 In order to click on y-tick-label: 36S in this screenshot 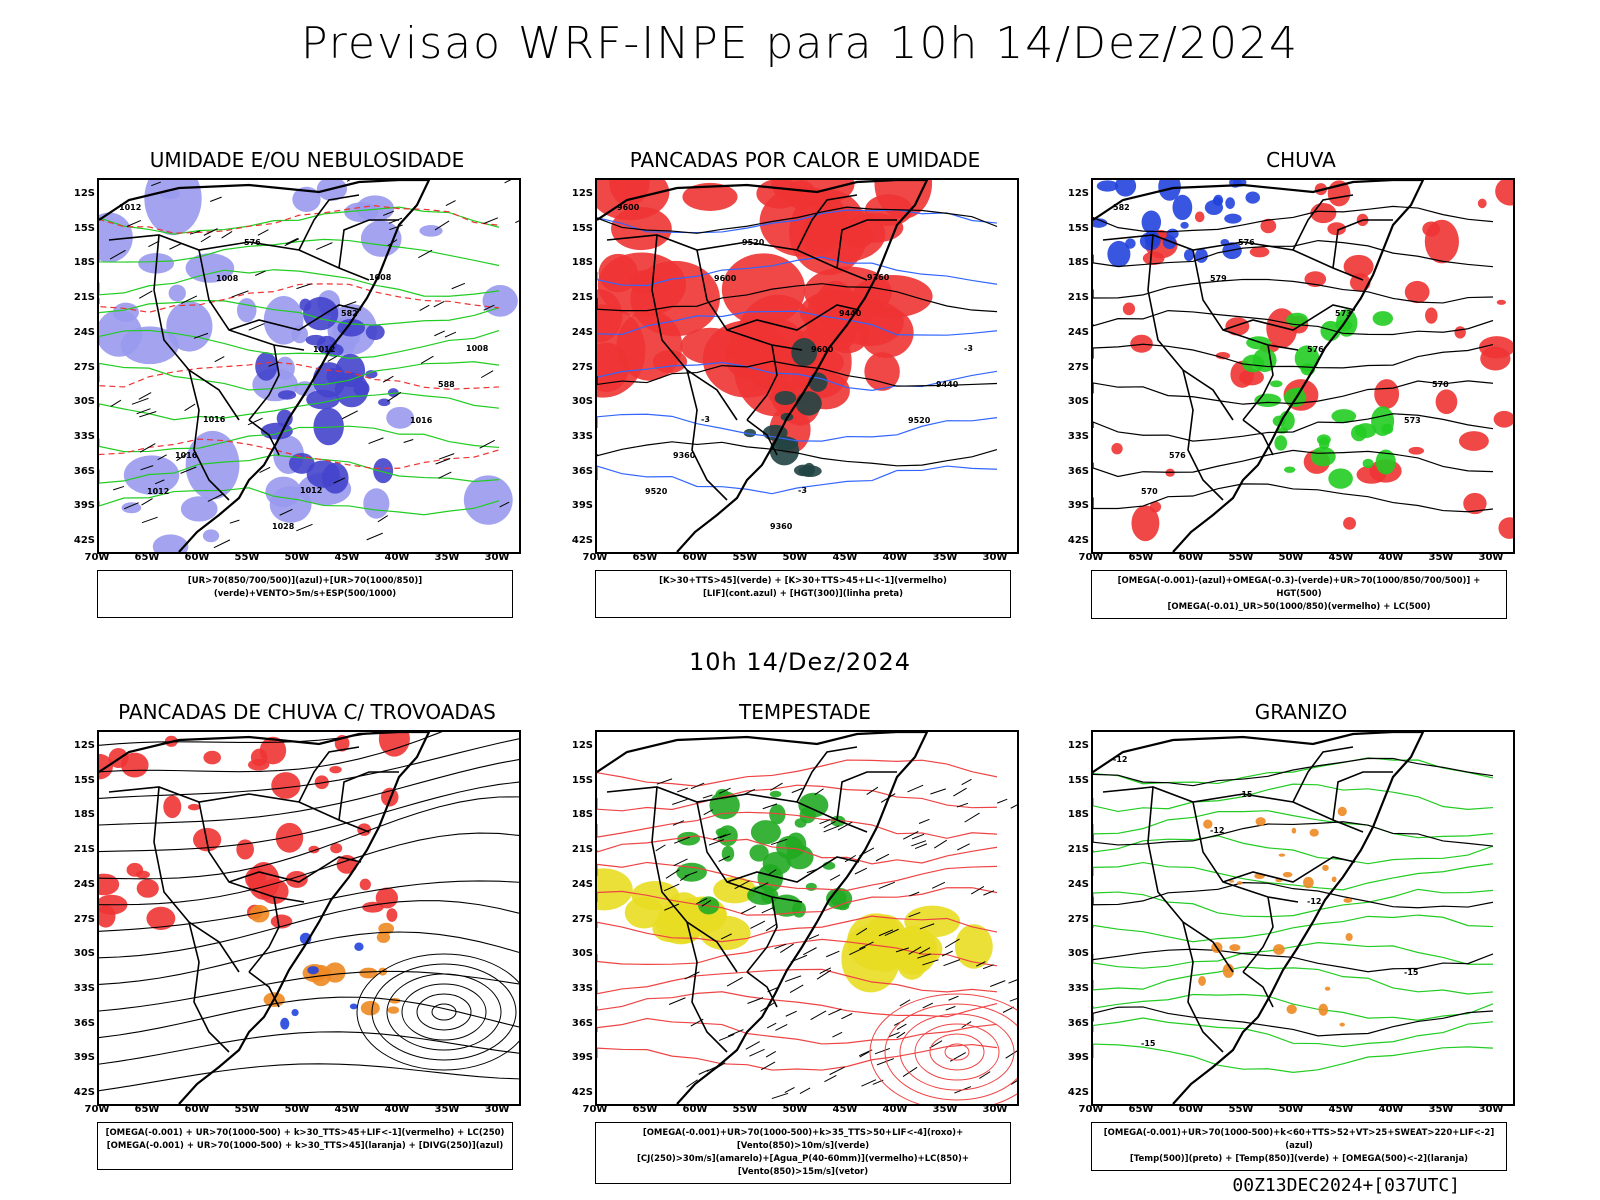, I will do `click(1078, 471)`.